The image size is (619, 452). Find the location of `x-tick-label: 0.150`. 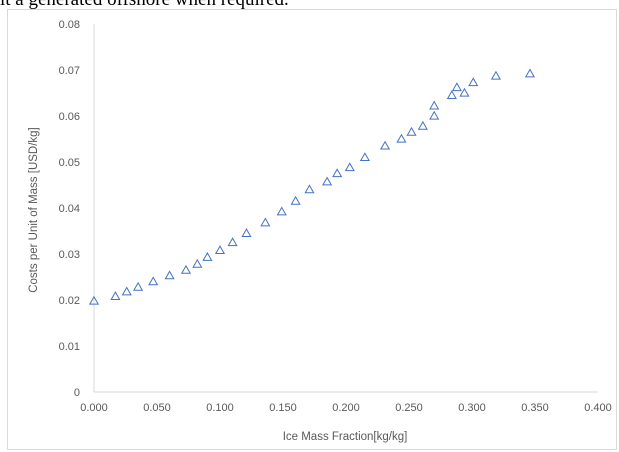

x-tick-label: 0.150 is located at coordinates (283, 408).